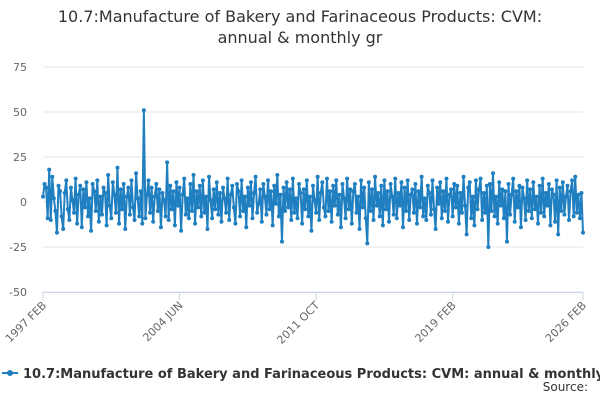  I want to click on y-tick-label: 25, so click(20, 157).